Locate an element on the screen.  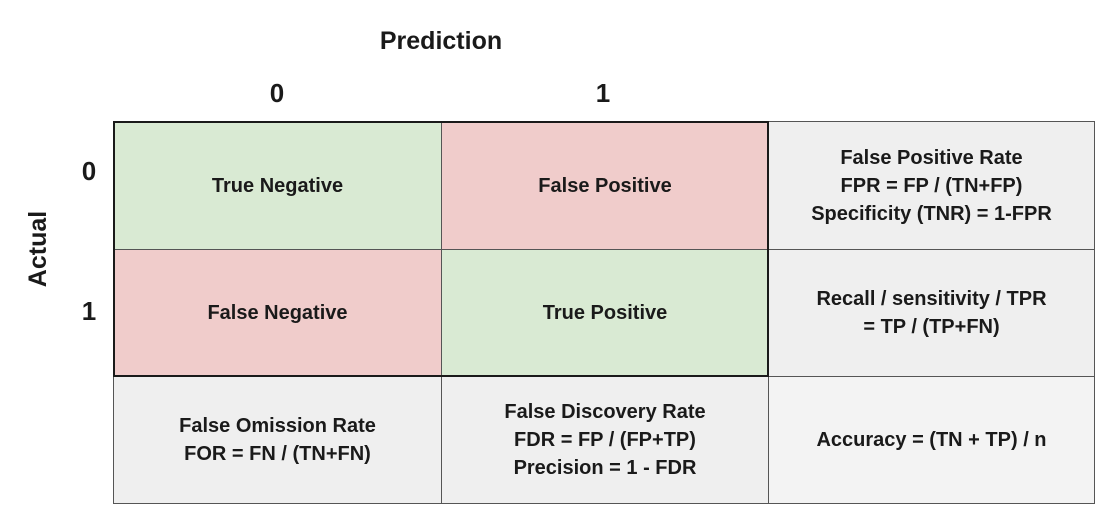
false-positive-cell: False Positive is located at coordinates (605, 185).